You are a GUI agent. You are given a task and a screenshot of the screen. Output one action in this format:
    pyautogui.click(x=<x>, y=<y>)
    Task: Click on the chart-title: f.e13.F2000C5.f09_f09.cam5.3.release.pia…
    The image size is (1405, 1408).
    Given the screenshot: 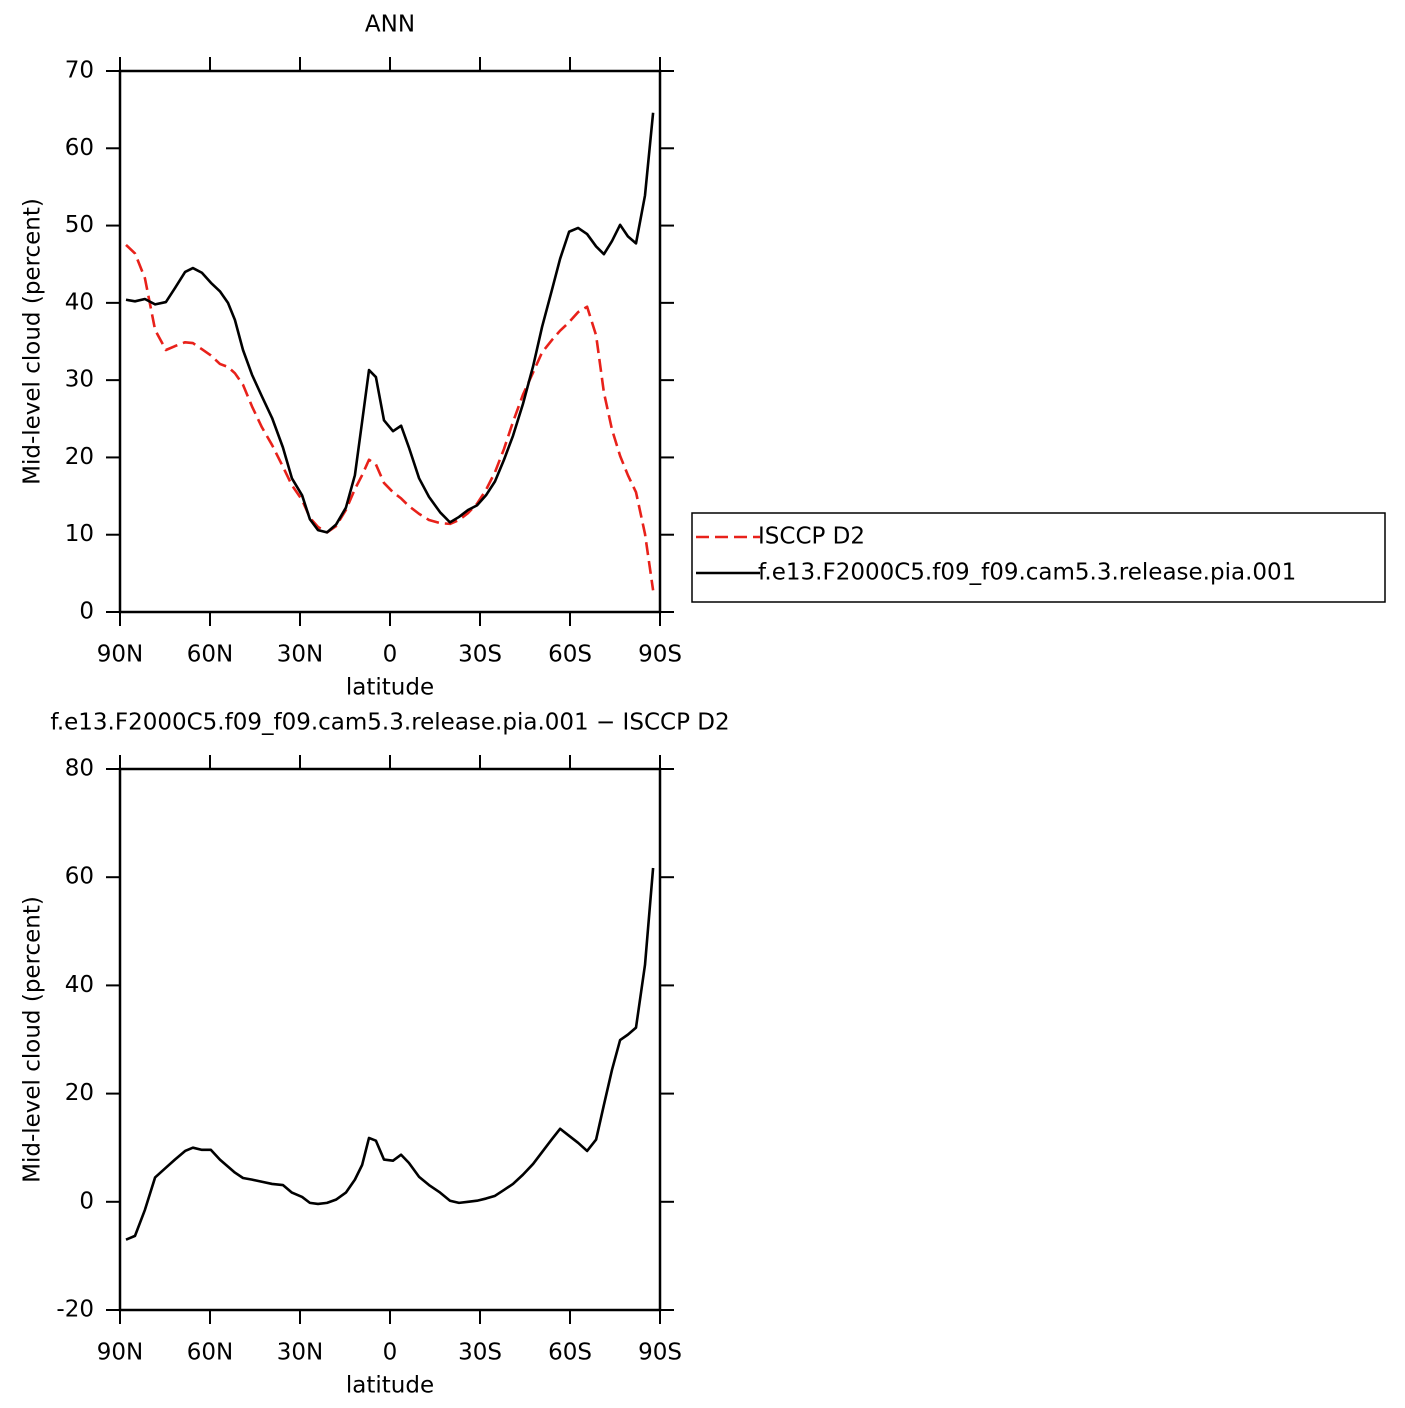 What is the action you would take?
    pyautogui.click(x=389, y=723)
    